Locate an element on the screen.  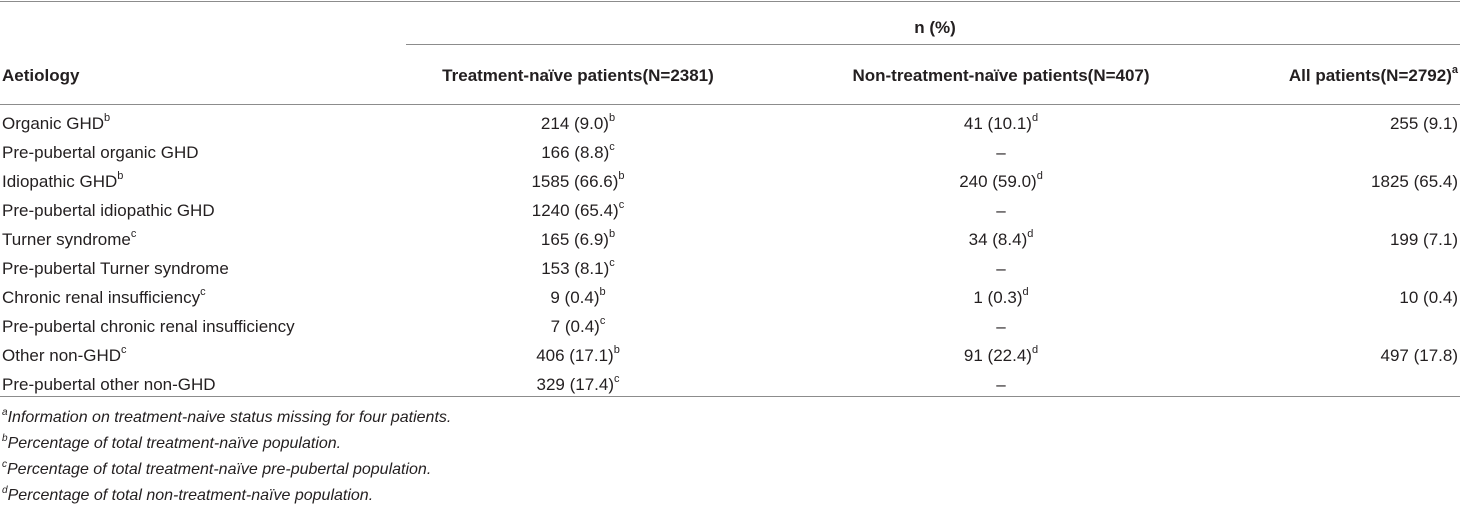
row-label: Pre-pubertal organic GHD is located at coordinates (100, 152).